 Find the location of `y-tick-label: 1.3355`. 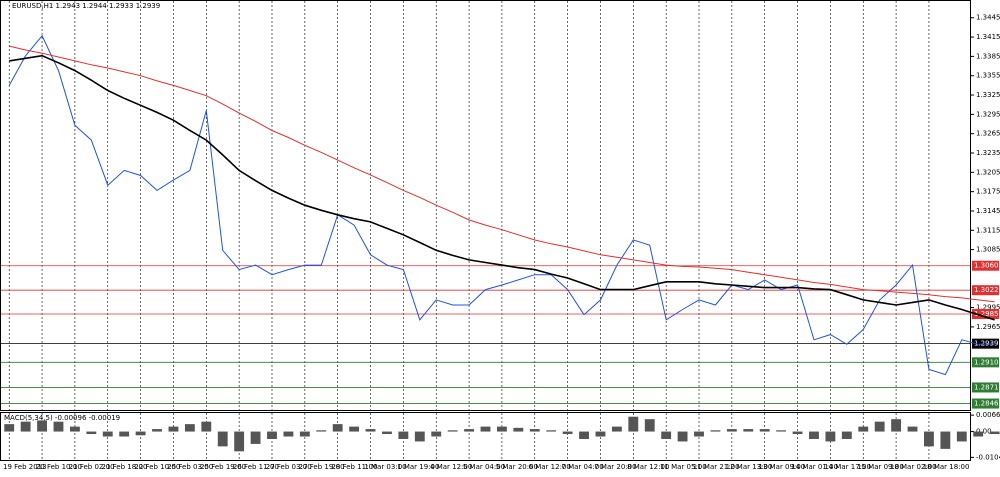

y-tick-label: 1.3355 is located at coordinates (988, 76).